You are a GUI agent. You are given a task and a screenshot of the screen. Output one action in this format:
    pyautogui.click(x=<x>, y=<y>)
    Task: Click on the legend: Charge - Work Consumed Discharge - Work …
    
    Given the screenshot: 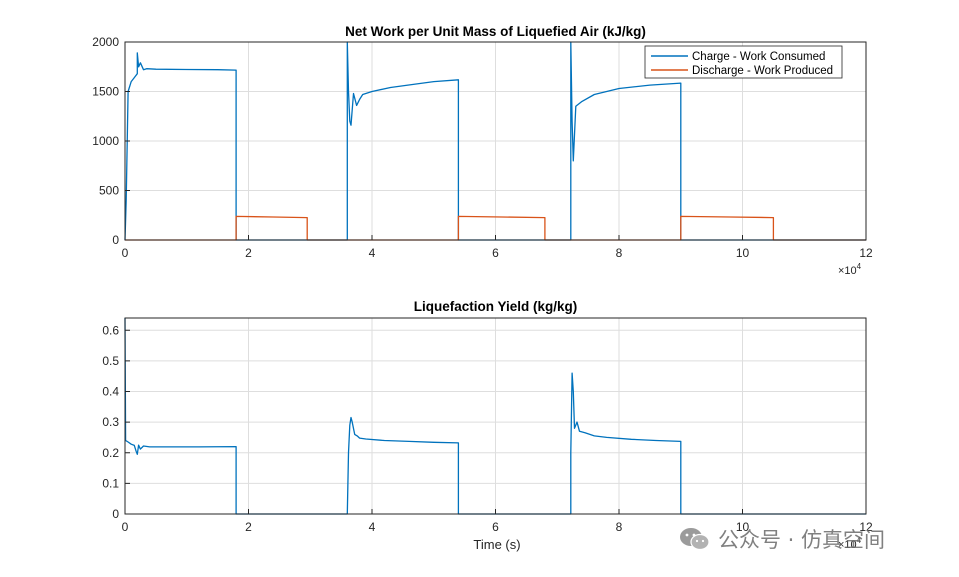 What is the action you would take?
    pyautogui.click(x=743, y=62)
    